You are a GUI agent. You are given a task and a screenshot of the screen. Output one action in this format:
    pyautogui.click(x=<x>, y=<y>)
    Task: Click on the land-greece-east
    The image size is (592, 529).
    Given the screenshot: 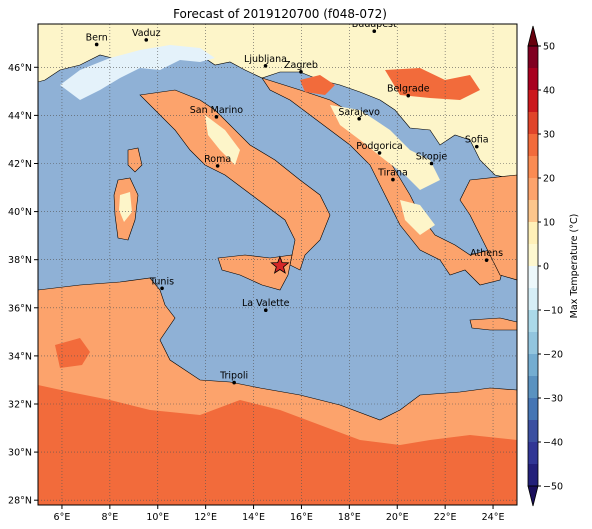 What is the action you would take?
    pyautogui.click(x=488, y=227)
    